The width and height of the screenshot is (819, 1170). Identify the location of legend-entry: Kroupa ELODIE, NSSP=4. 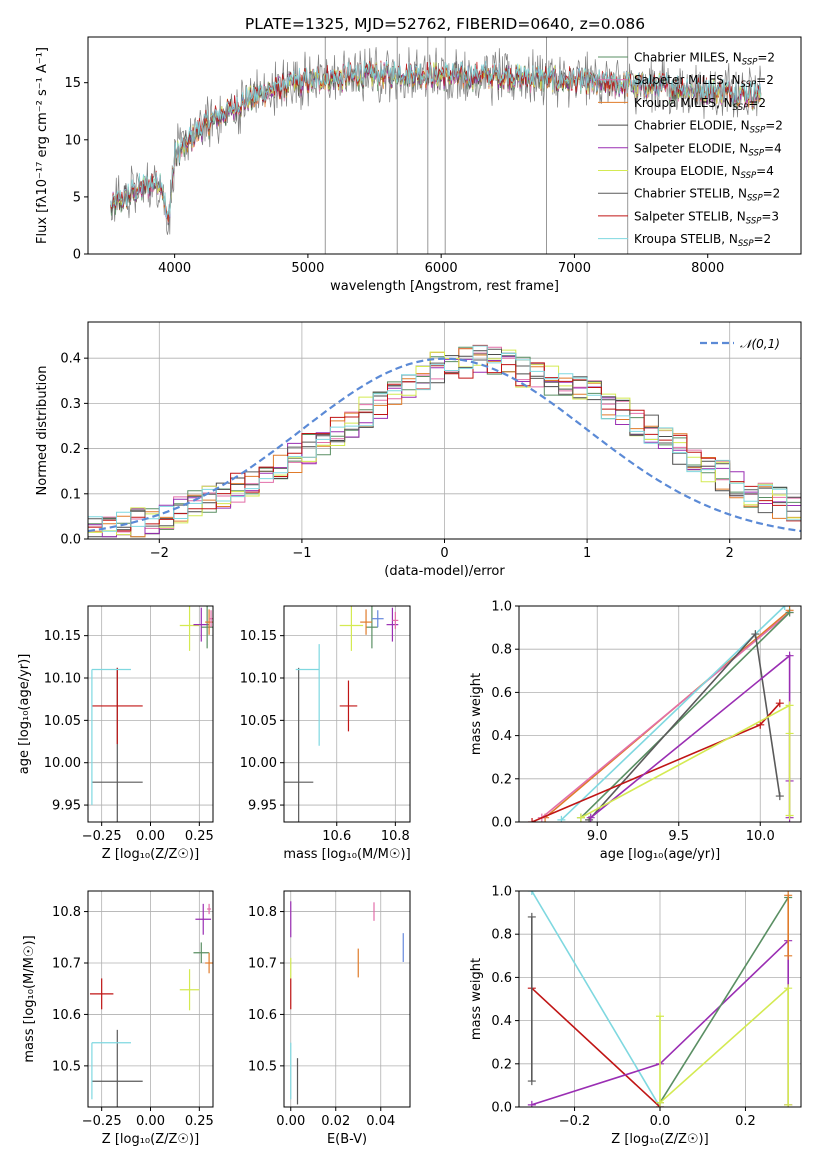
(704, 172).